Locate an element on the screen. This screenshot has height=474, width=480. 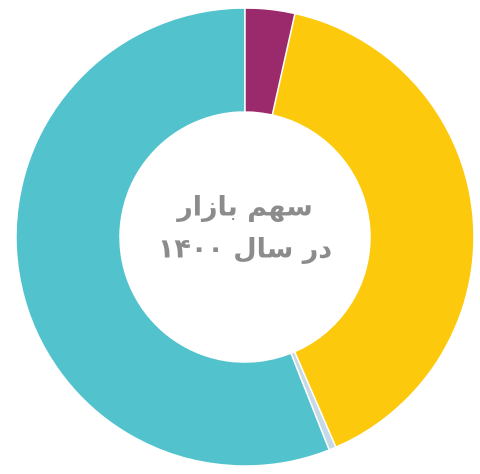
center-subtitle: در سال ۱۴۰۰ is located at coordinates (245, 249).